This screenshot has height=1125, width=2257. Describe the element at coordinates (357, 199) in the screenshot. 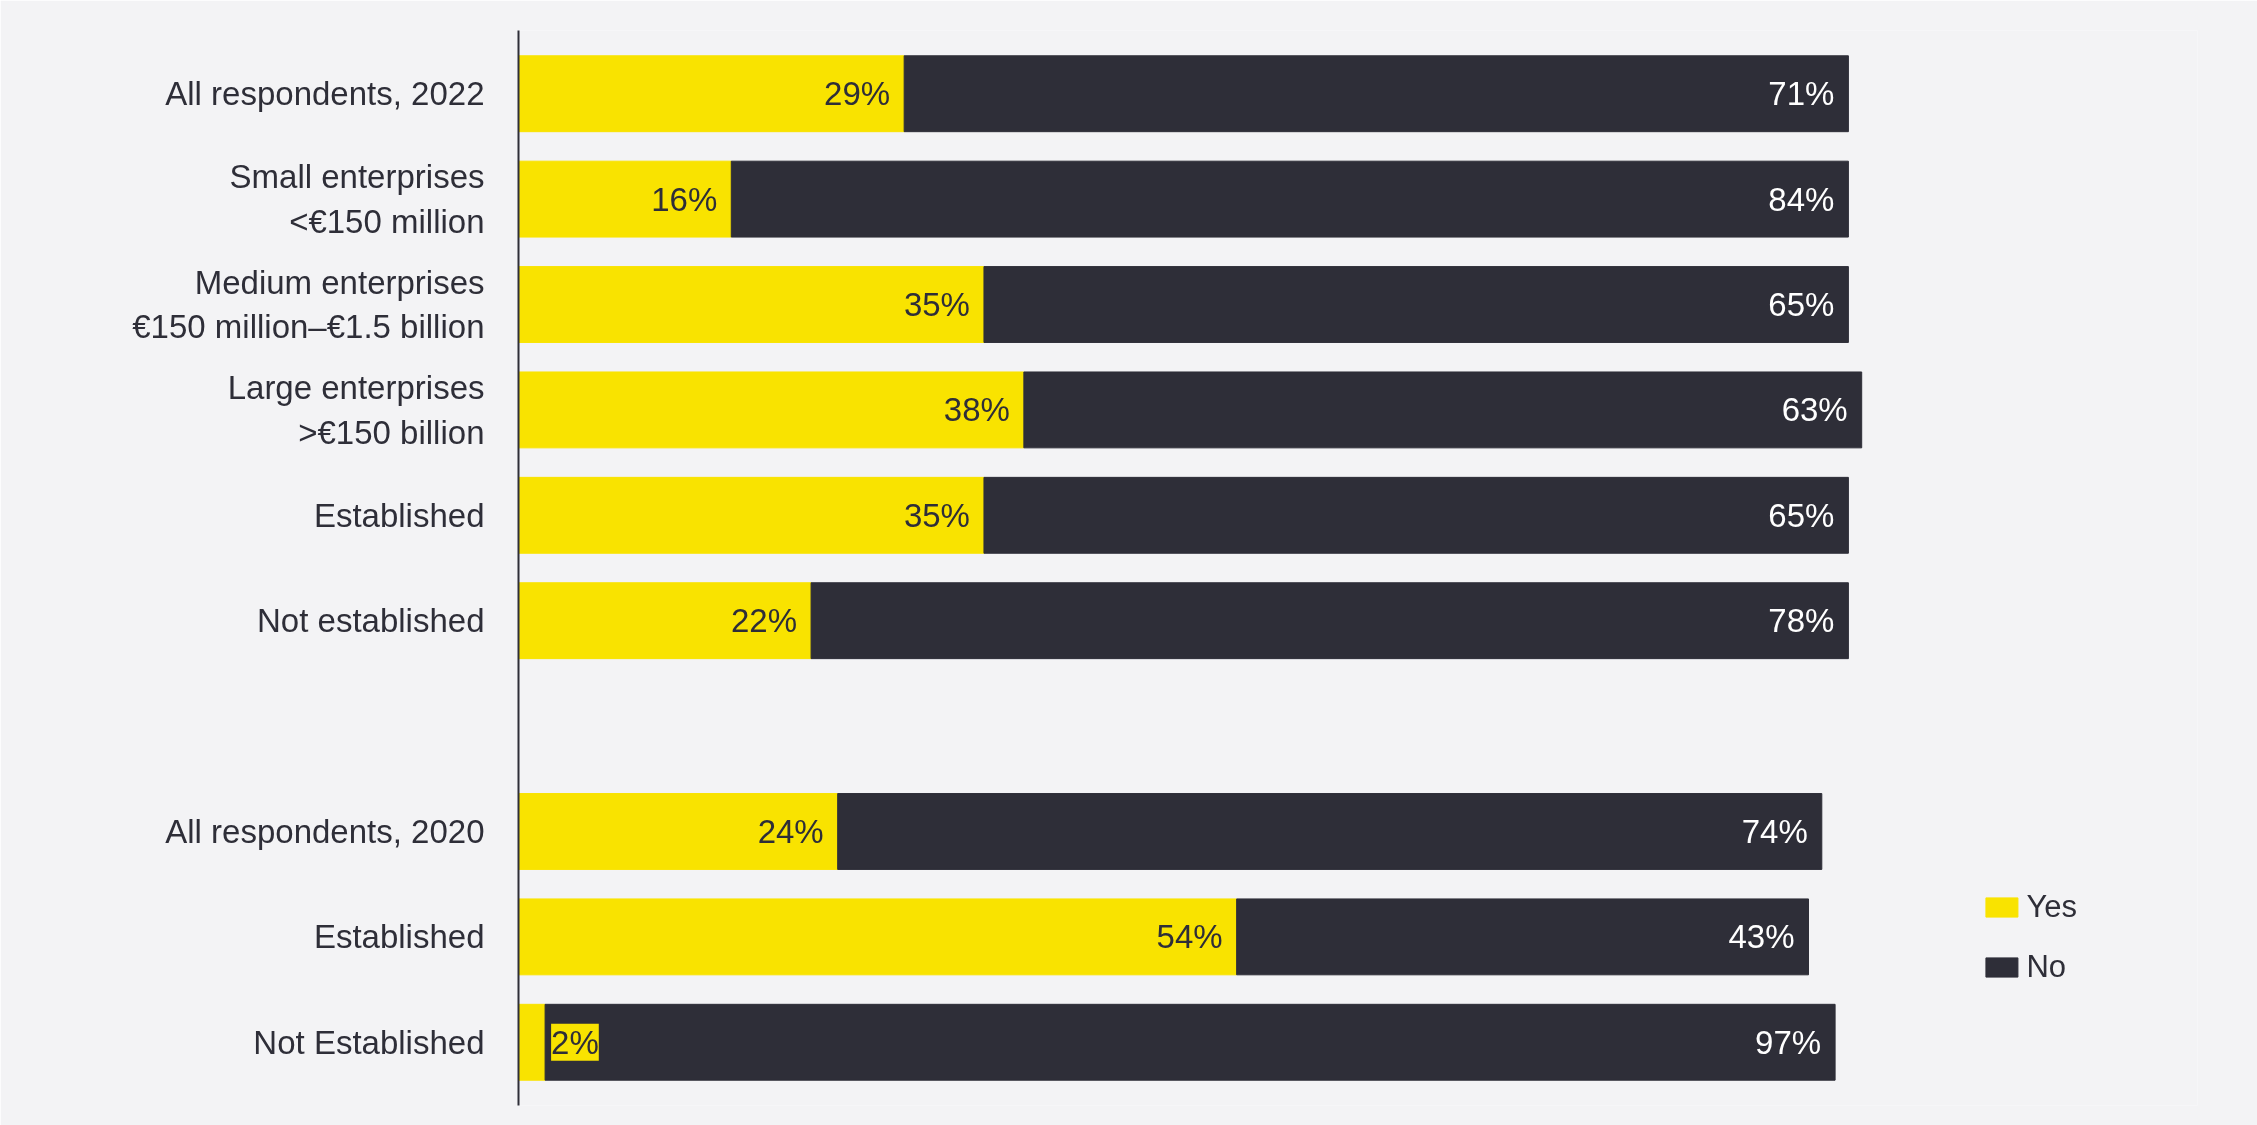

I see `y-tick-label: Small enterprises <€150 million` at that location.